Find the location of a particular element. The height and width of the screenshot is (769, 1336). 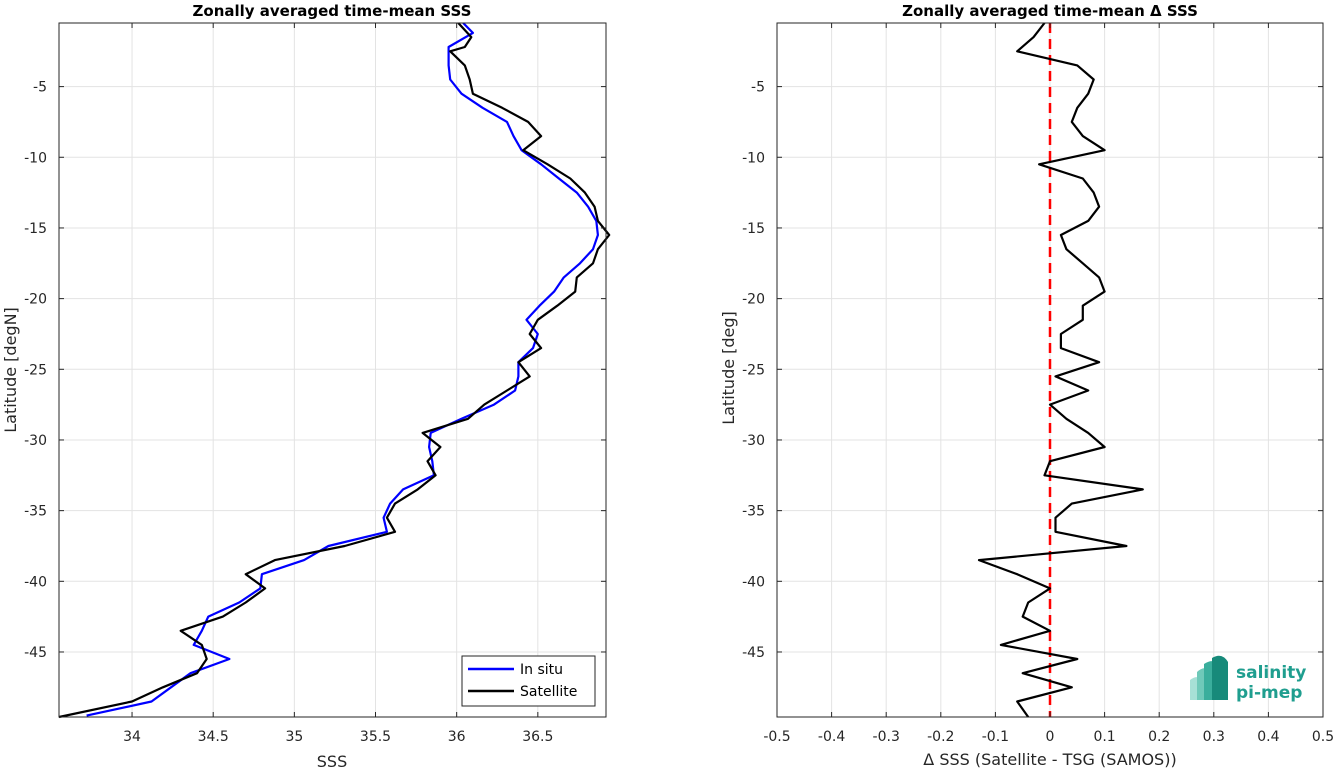

x-tick-label: 36.5 is located at coordinates (537, 737).